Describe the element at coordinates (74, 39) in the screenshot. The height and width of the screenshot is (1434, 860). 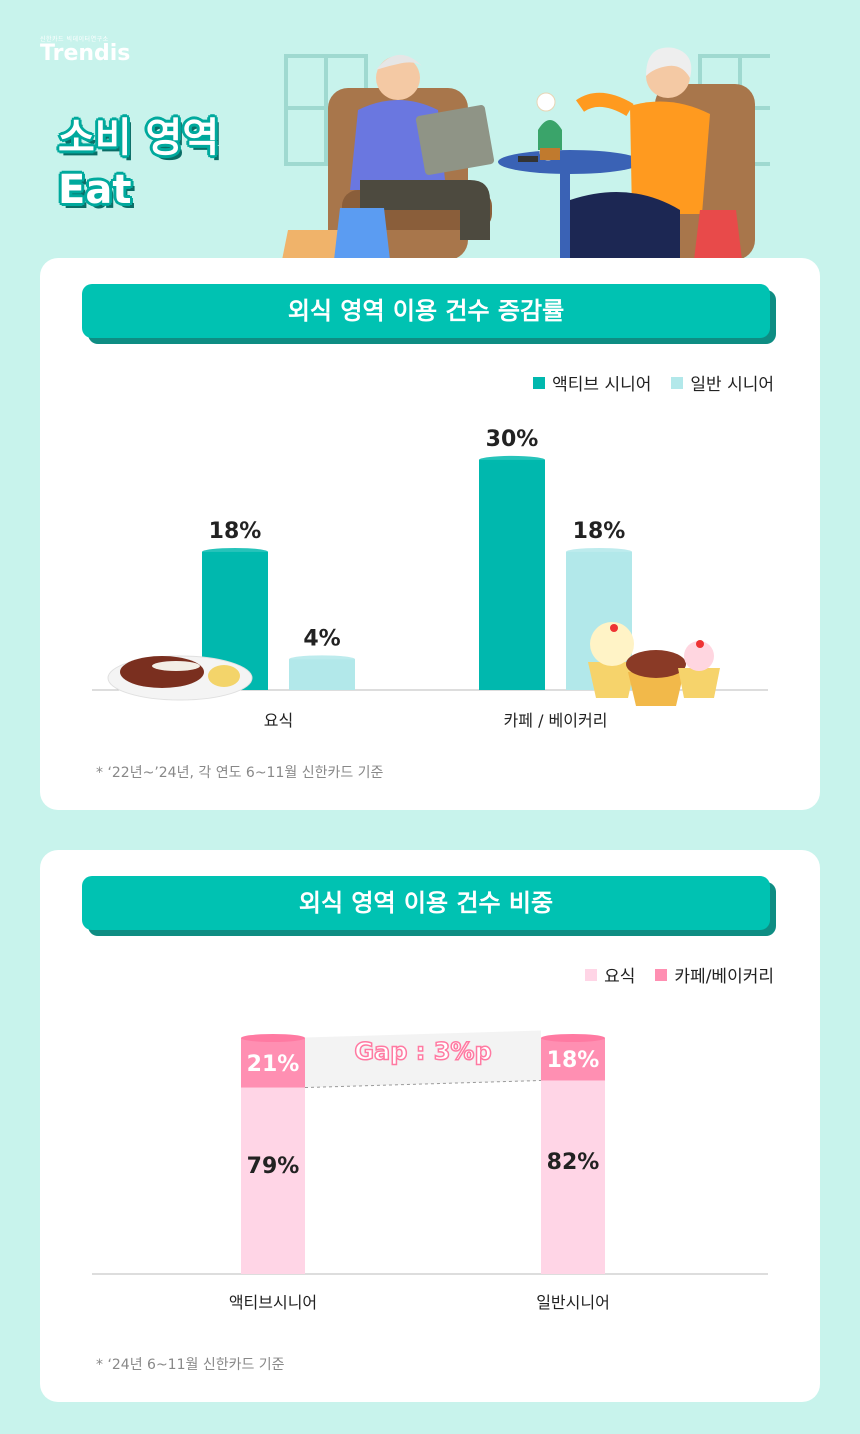
I see `brand-tagline: 신한카드 빅데이터연구소` at that location.